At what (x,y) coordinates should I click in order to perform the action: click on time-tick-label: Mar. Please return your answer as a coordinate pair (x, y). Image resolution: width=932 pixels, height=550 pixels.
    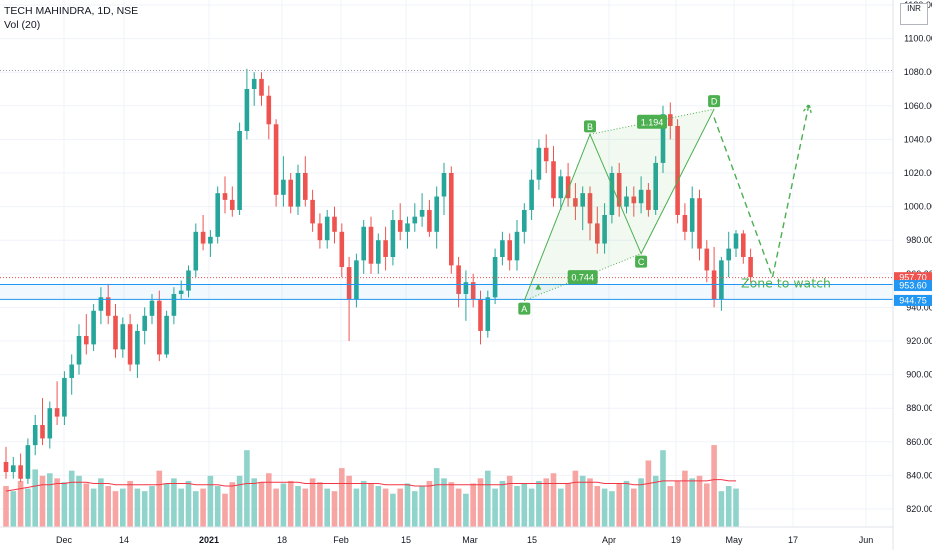
    Looking at the image, I should click on (470, 540).